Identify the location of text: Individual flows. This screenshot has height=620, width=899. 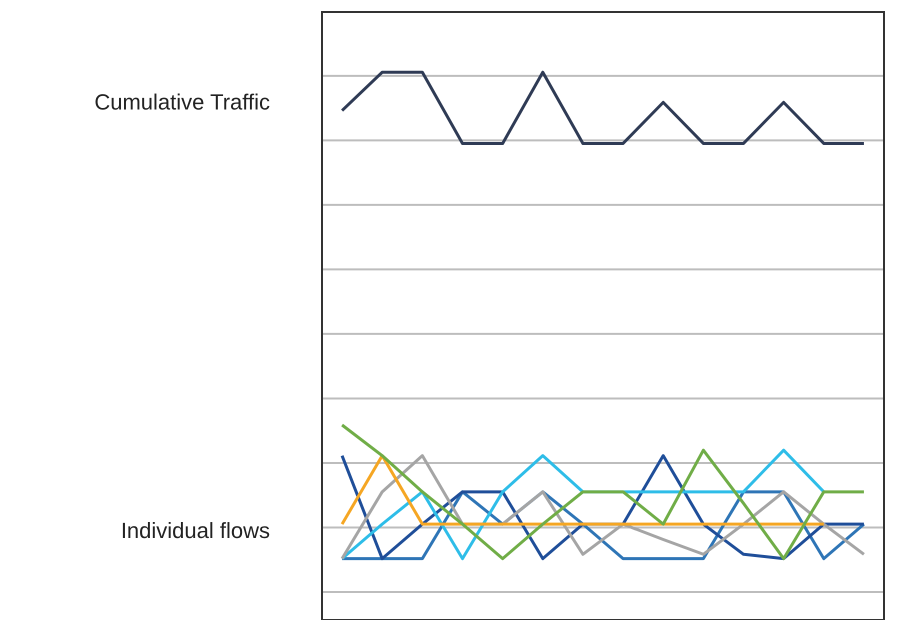
(195, 530).